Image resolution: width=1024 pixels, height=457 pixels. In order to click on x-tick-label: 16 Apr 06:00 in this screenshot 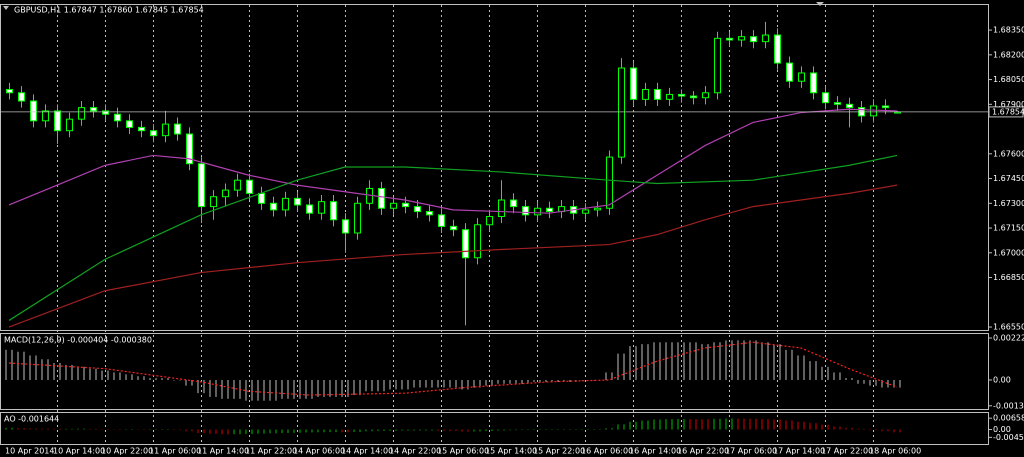, I will do `click(607, 451)`.